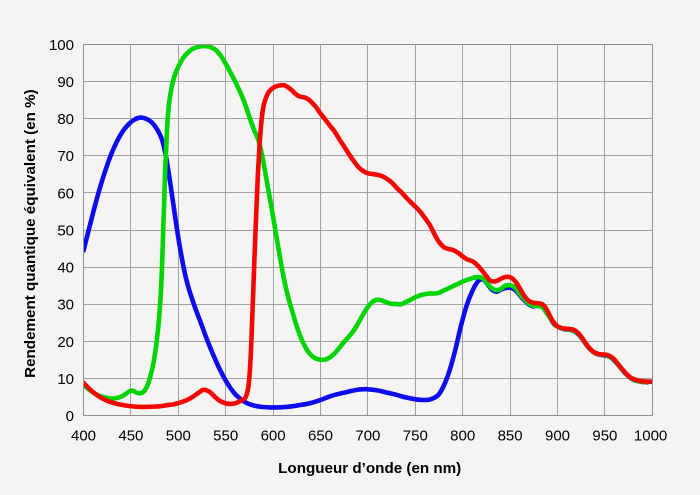 This screenshot has height=495, width=700. What do you see at coordinates (65, 119) in the screenshot?
I see `svg-text: 80` at bounding box center [65, 119].